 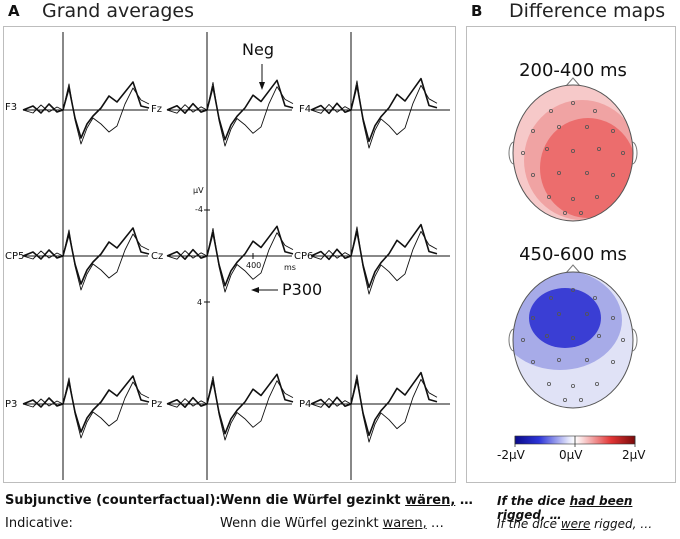 What do you see at coordinates (39, 523) in the screenshot?
I see `indicative-label: Indicative:` at bounding box center [39, 523].